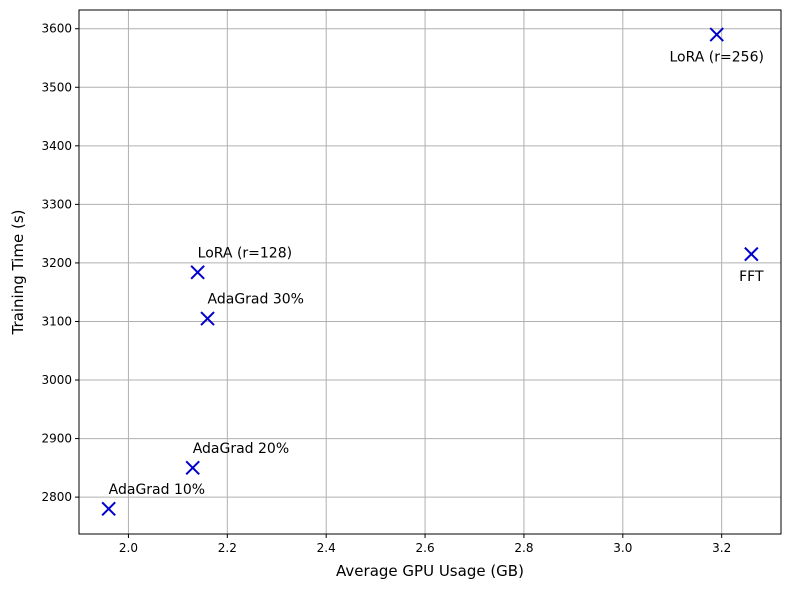  What do you see at coordinates (56, 29) in the screenshot?
I see `y-tick-label: 3600` at bounding box center [56, 29].